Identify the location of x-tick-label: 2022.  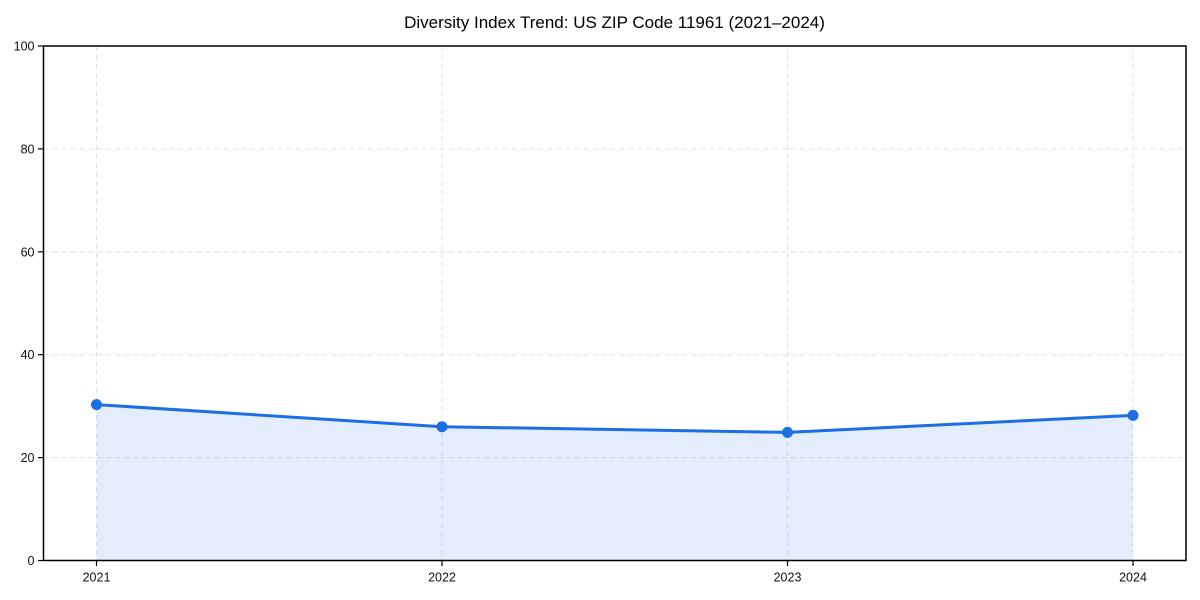
(442, 578).